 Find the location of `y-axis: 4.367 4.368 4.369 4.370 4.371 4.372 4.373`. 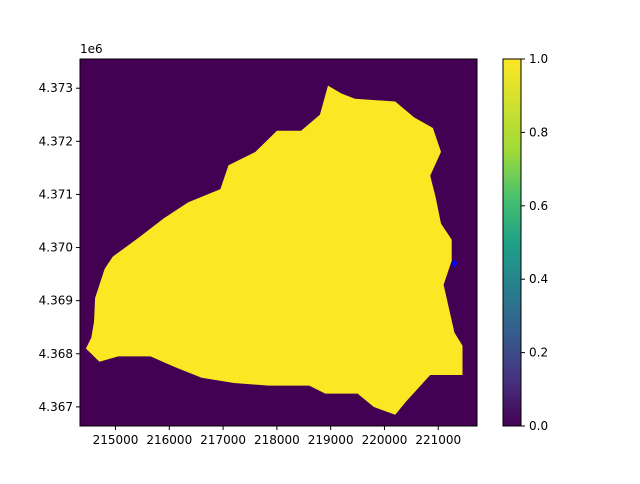

y-axis: 4.367 4.368 4.369 4.370 4.371 4.372 4.373 is located at coordinates (59, 247).